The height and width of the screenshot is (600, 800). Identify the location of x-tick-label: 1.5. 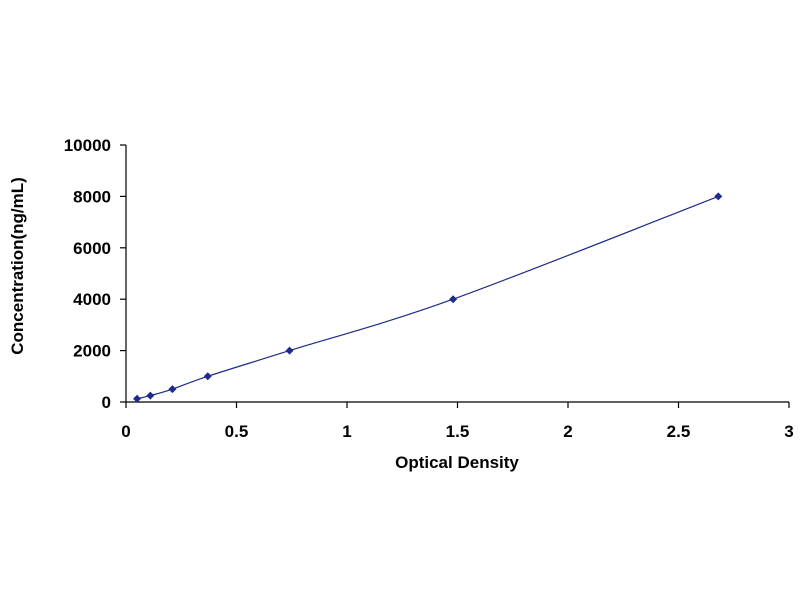
(458, 431).